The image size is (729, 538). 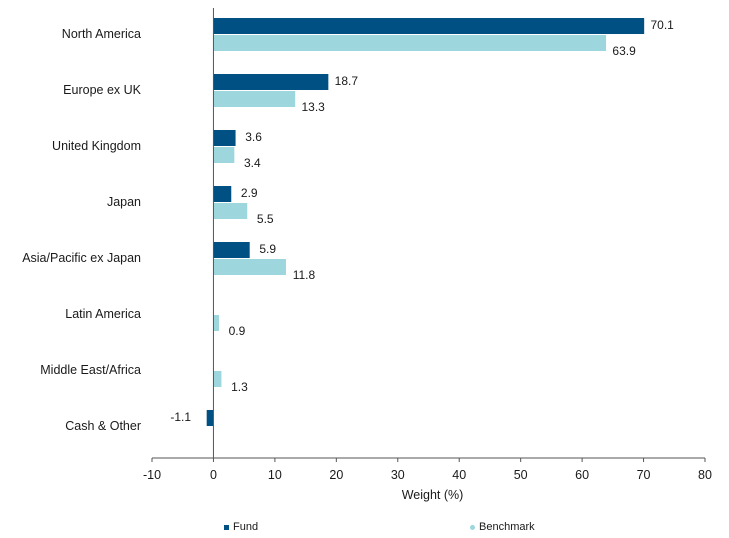 What do you see at coordinates (459, 475) in the screenshot?
I see `x-tick-label: 40` at bounding box center [459, 475].